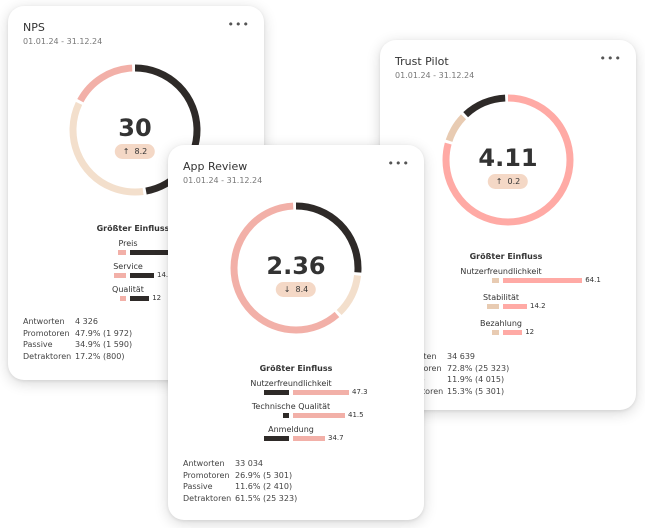 This screenshot has height=528, width=645. I want to click on card-title: NPS, so click(34, 27).